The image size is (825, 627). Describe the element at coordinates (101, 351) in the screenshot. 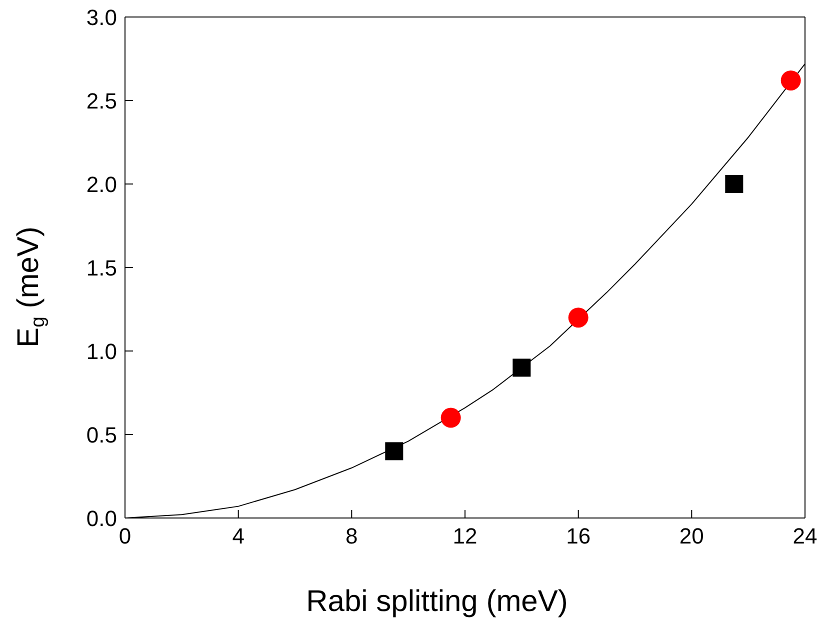

I see `y-tick-label: 1.0` at that location.